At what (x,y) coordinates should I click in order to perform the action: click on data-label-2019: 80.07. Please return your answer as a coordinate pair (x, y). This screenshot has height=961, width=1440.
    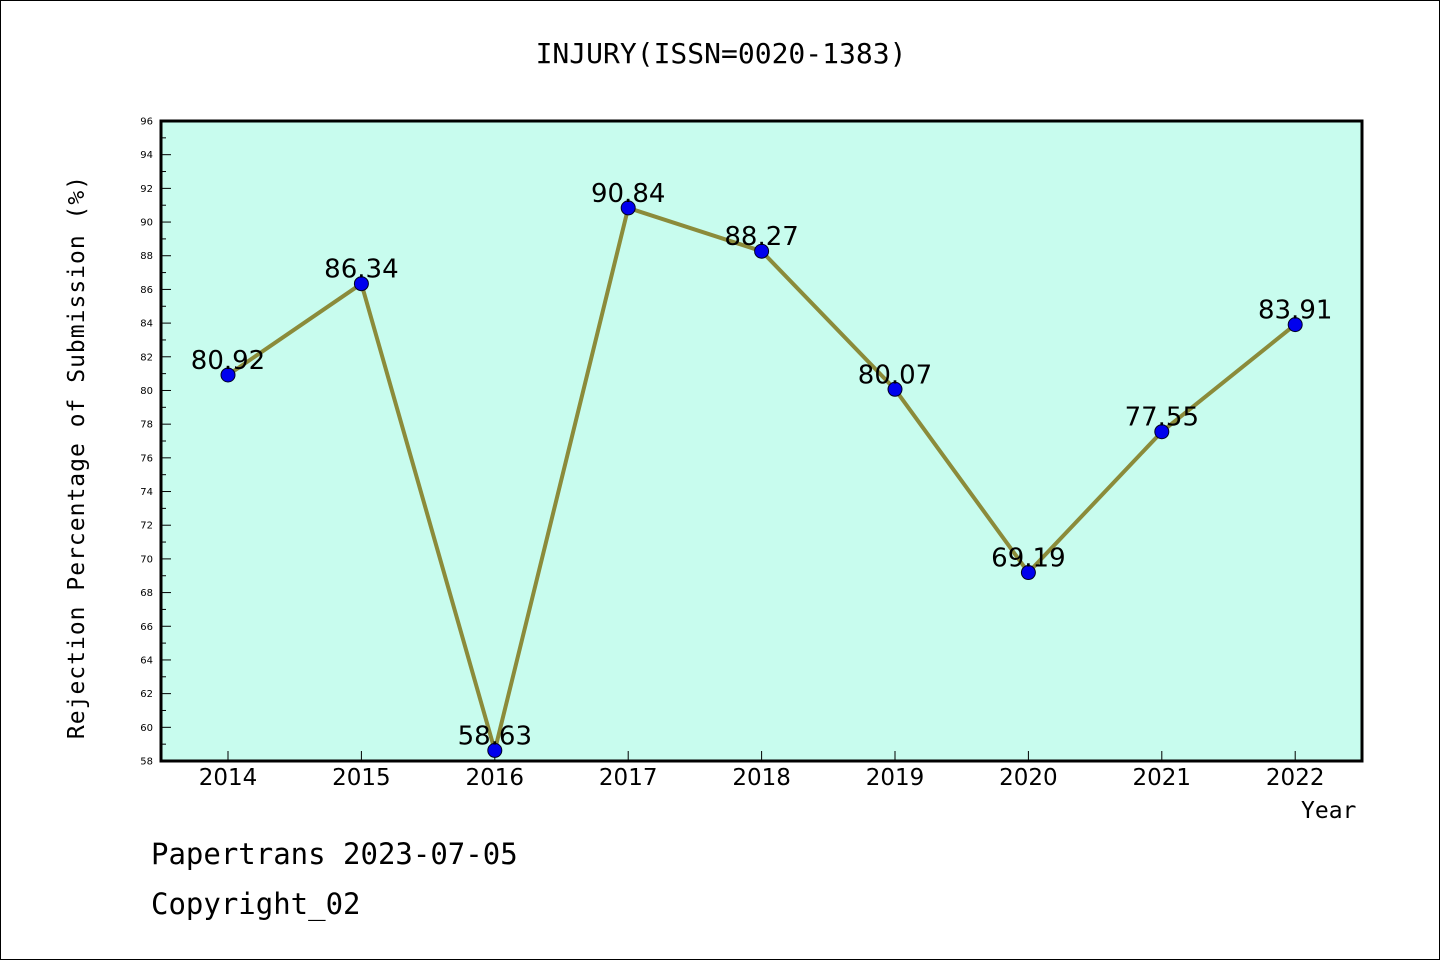
    Looking at the image, I should click on (895, 375).